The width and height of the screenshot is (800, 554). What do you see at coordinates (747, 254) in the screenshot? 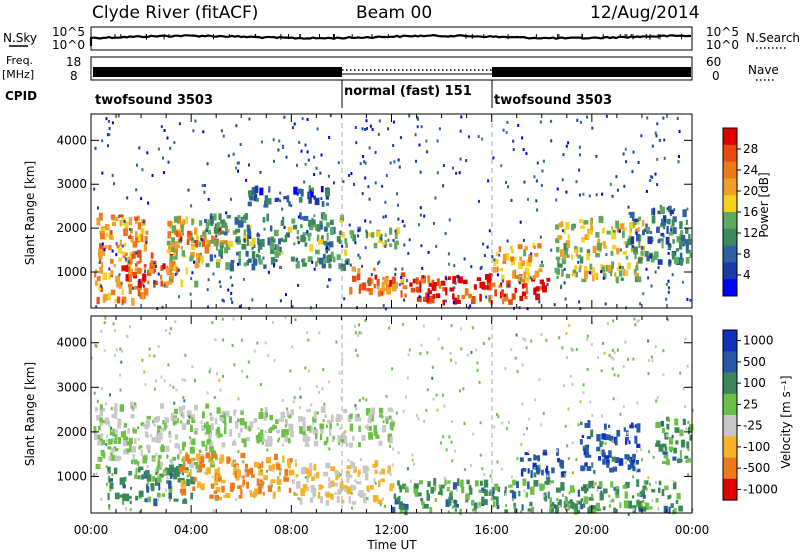
I see `colorbar-tick-label: 8` at bounding box center [747, 254].